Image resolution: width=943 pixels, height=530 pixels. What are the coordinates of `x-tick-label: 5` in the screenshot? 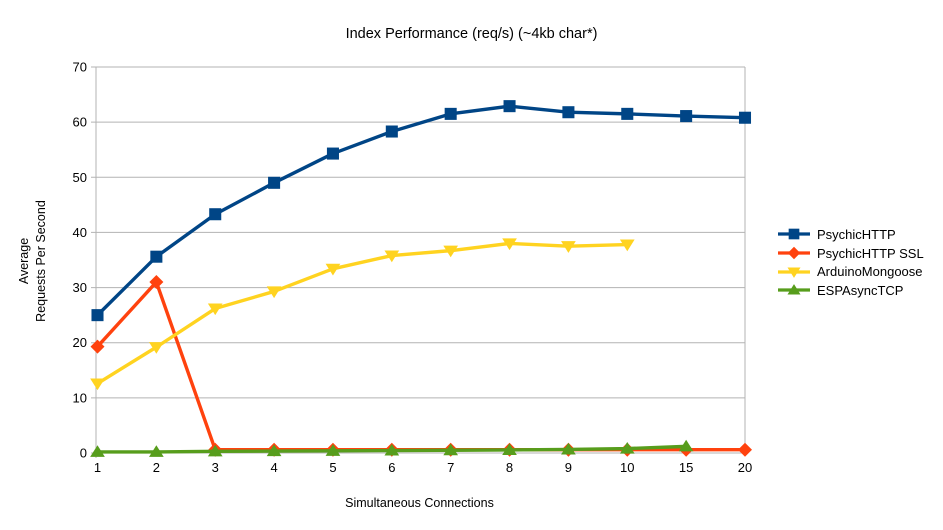 It's located at (332, 467).